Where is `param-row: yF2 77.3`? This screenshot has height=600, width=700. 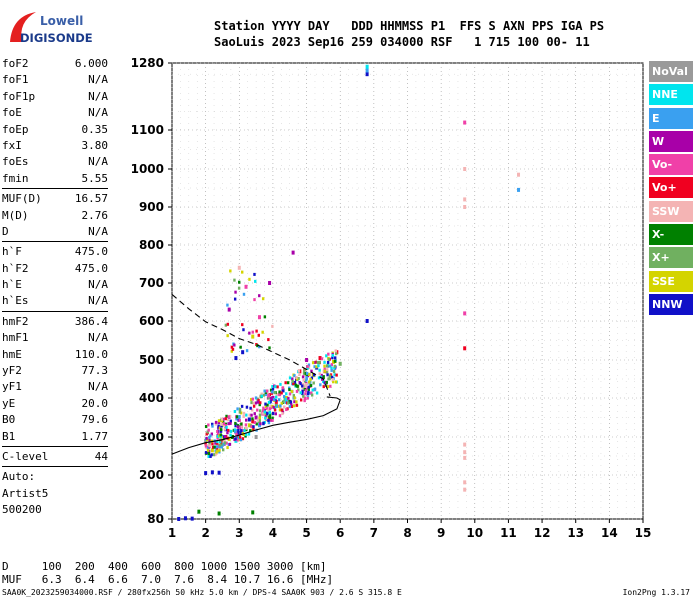
param-row: yF2 77.3 is located at coordinates (55, 371).